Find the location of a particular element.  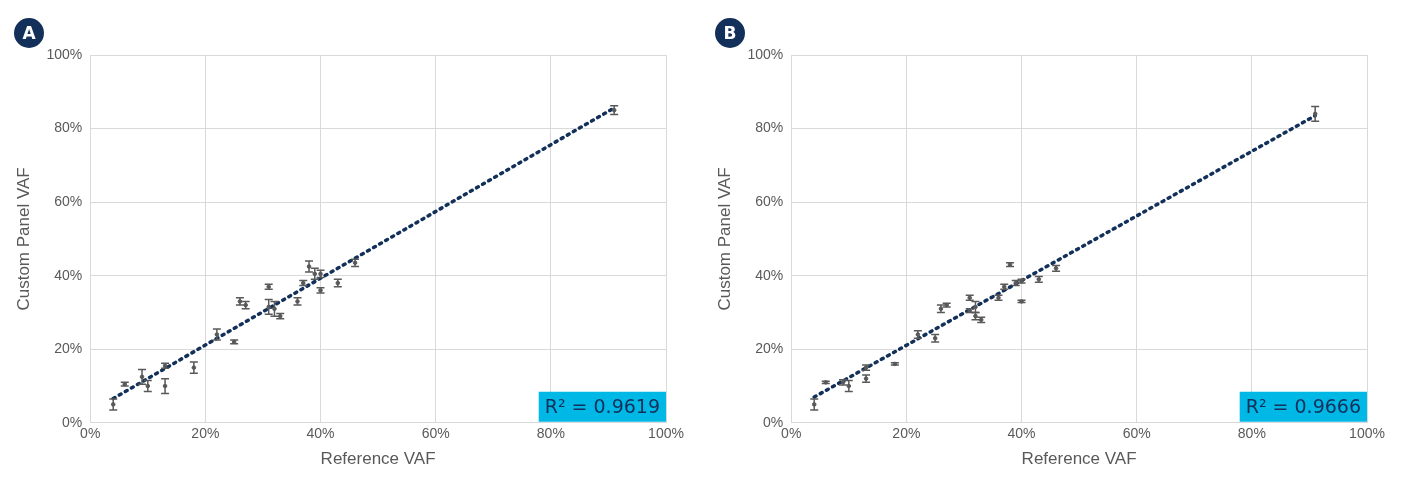

chart-title: B is located at coordinates (730, 33).